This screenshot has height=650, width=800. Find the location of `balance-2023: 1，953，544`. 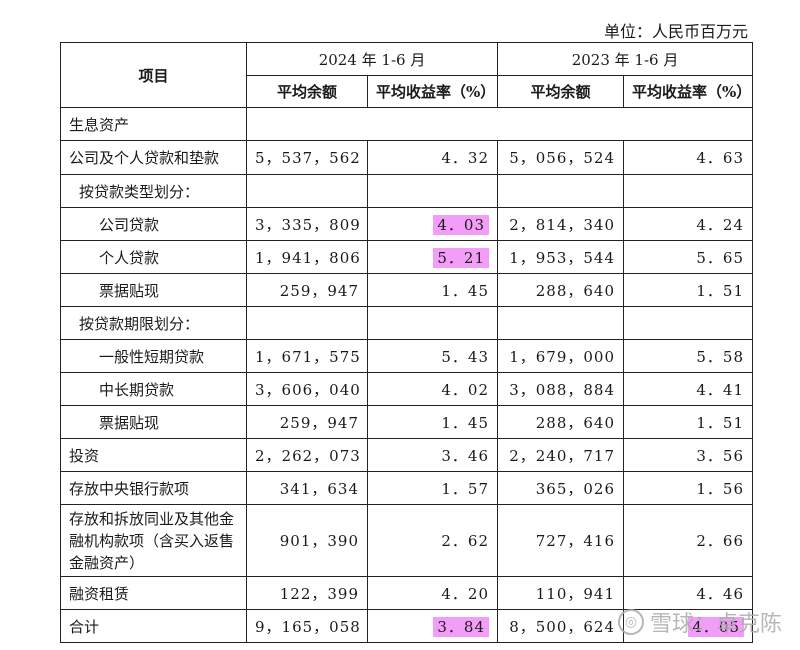

balance-2023: 1，953，544 is located at coordinates (561, 257).